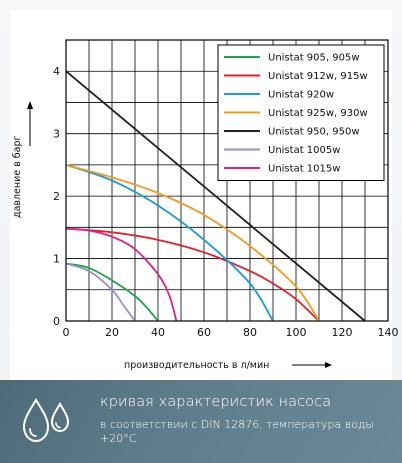 This screenshot has width=402, height=463. What do you see at coordinates (46, 420) in the screenshot?
I see `water-drops-icon` at bounding box center [46, 420].